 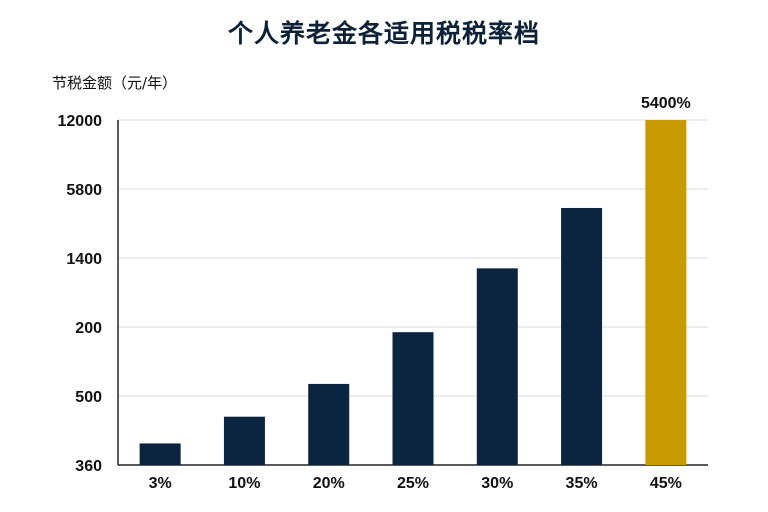 What do you see at coordinates (383, 33) in the screenshot?
I see `chart-title: 个人养老金各适用税税率档` at bounding box center [383, 33].